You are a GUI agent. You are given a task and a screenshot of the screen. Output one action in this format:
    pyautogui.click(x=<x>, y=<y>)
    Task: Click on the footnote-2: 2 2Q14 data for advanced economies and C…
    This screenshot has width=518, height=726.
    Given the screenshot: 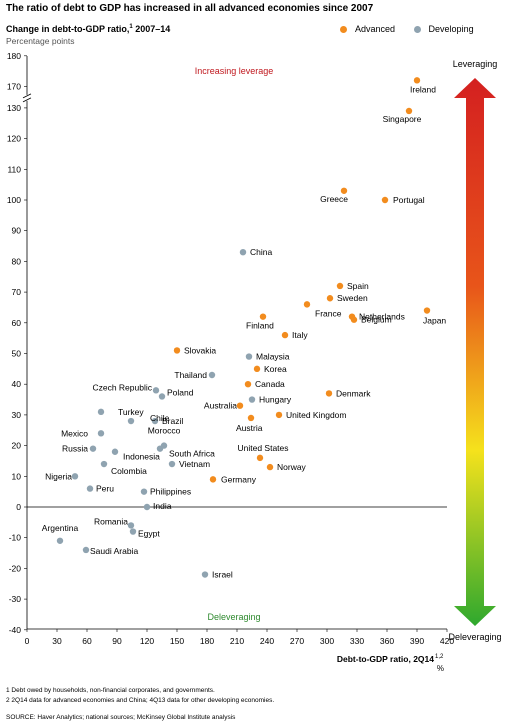 What is the action you would take?
    pyautogui.click(x=140, y=700)
    